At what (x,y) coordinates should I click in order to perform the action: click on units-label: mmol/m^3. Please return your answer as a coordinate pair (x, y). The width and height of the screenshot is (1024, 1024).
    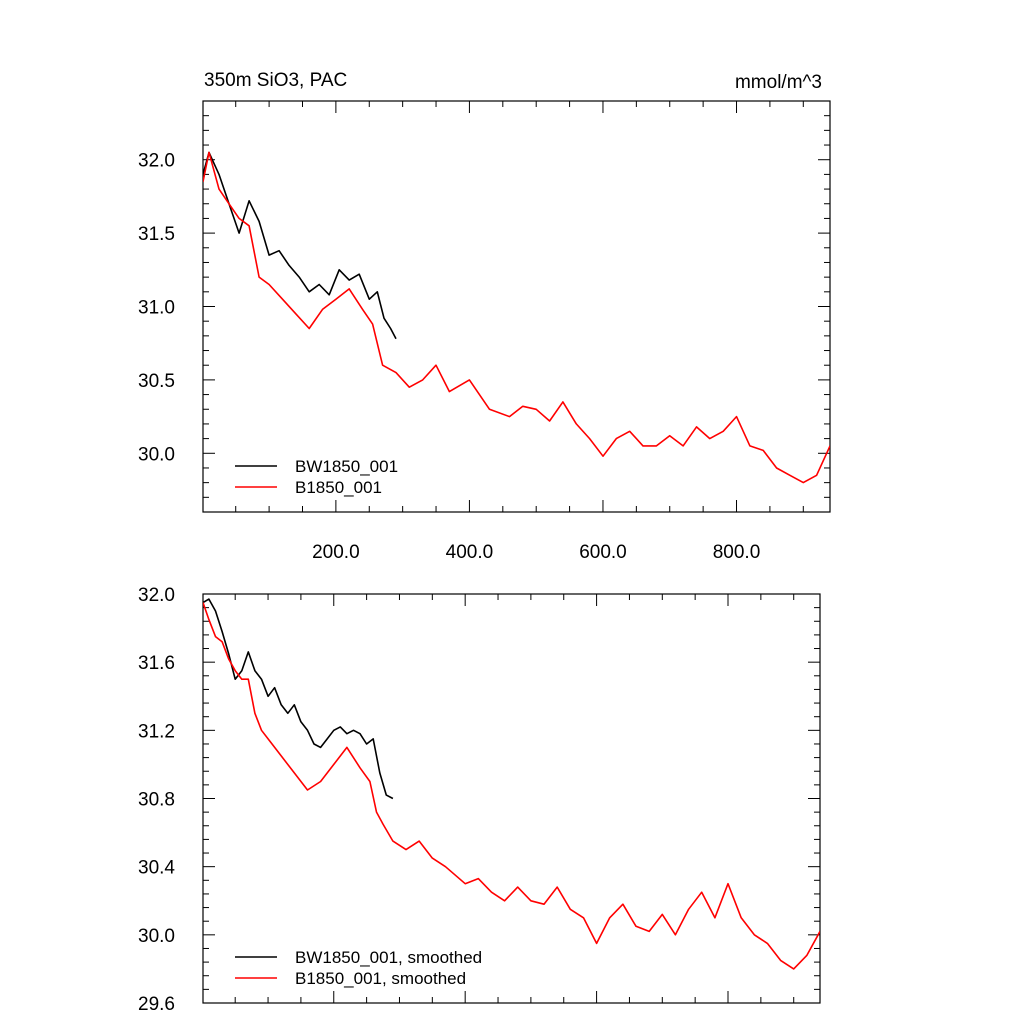
    Looking at the image, I should click on (778, 82).